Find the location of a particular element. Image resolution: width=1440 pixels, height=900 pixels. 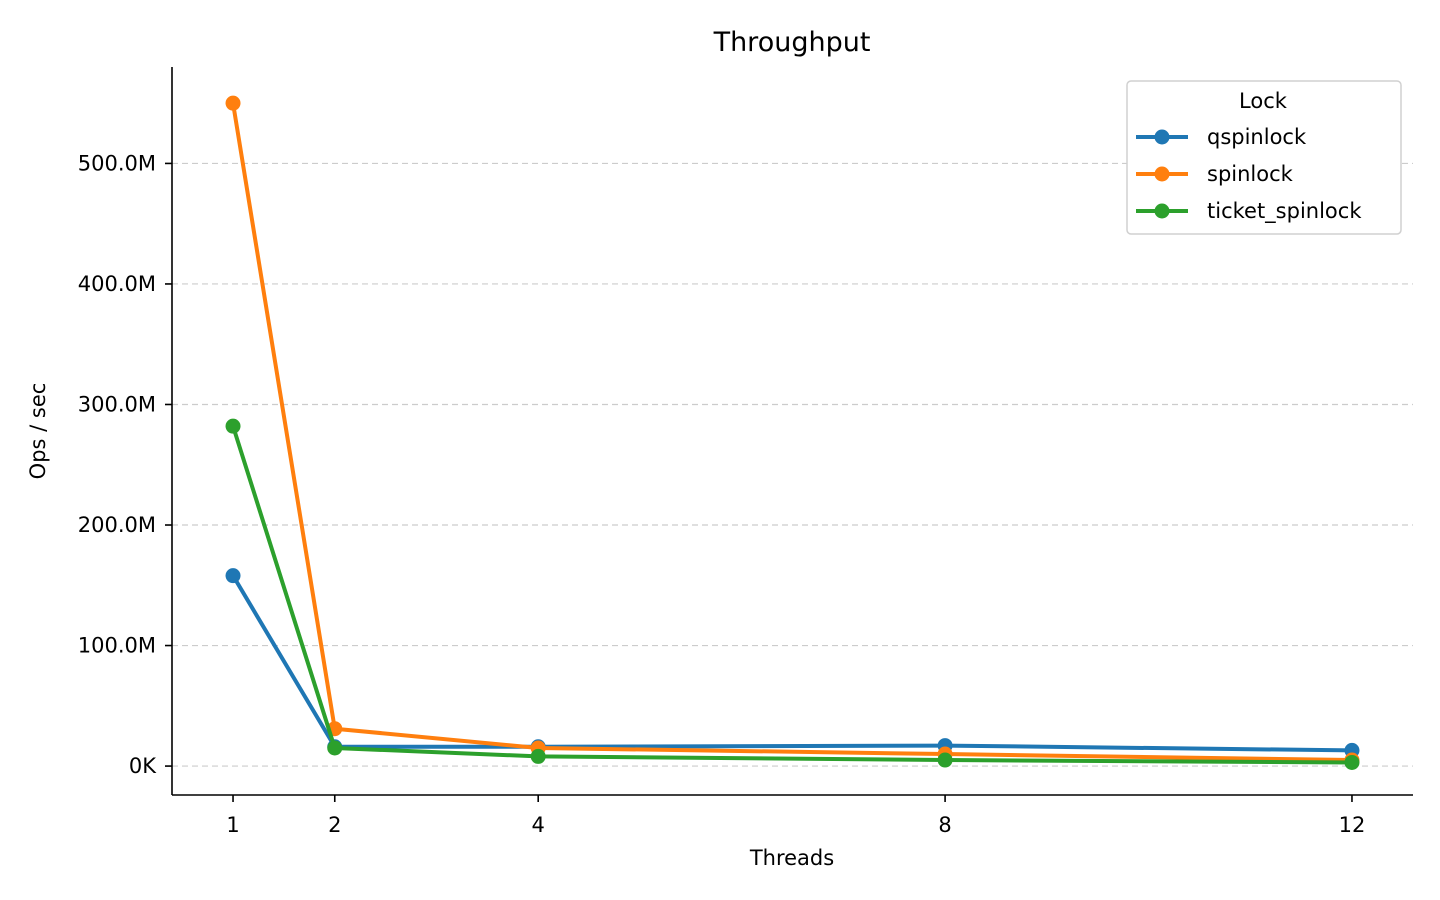

data-point-spinlock is located at coordinates (233, 103).